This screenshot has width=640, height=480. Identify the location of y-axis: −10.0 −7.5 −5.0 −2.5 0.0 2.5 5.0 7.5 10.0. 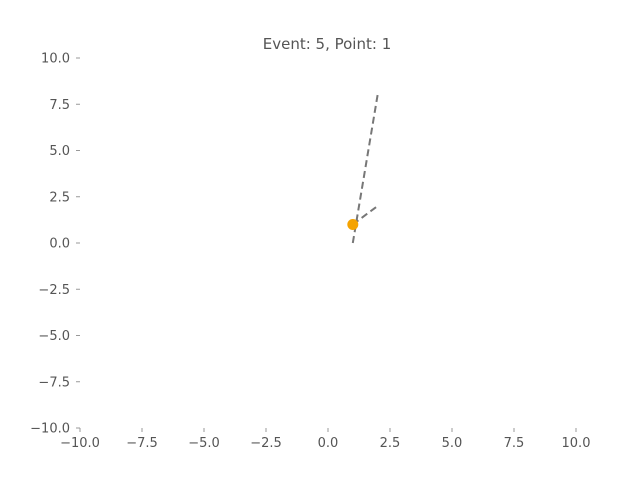
(55, 244).